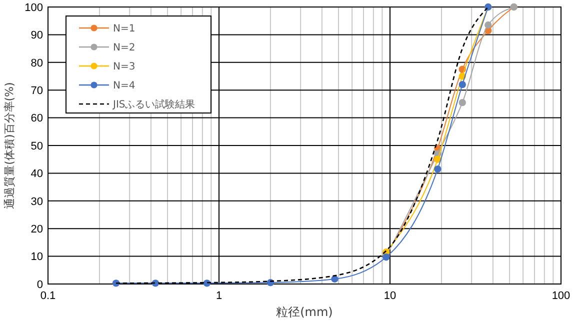 The height and width of the screenshot is (322, 576). What do you see at coordinates (36, 202) in the screenshot?
I see `y-tick-label: 30` at bounding box center [36, 202].